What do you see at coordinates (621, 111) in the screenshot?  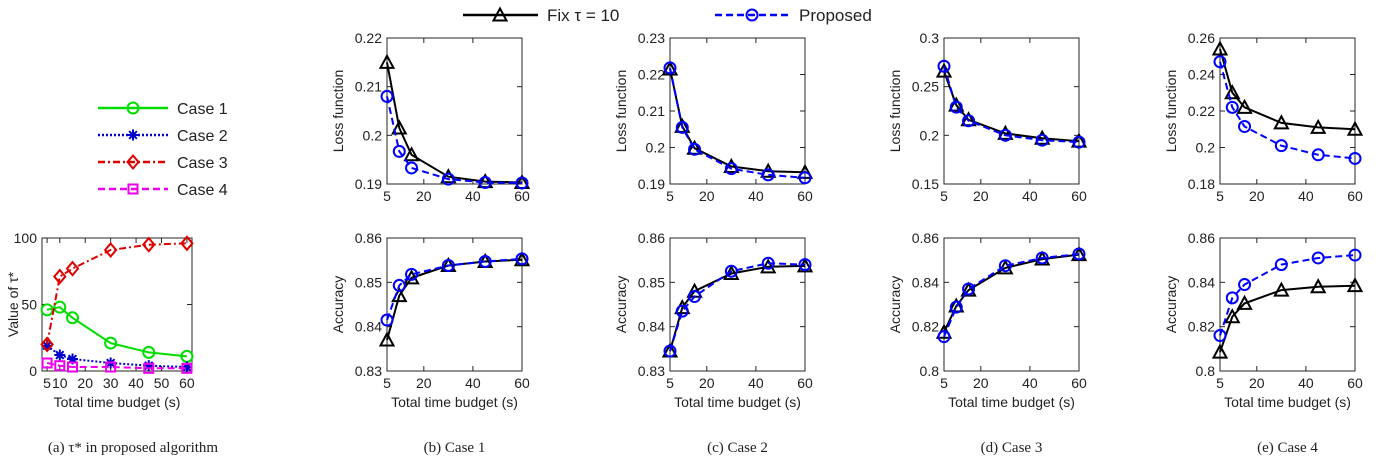 I see `y-axis-label: Loss function` at bounding box center [621, 111].